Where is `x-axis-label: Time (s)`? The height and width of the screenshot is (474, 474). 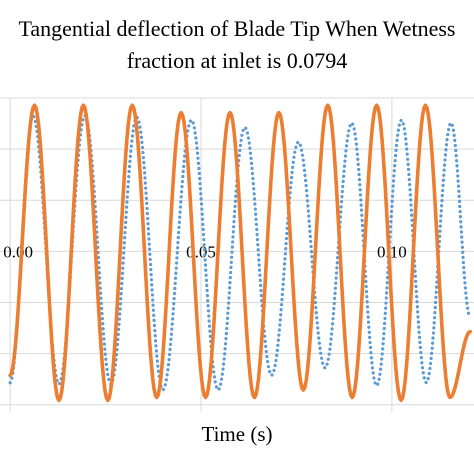 x-axis-label: Time (s) is located at coordinates (237, 434).